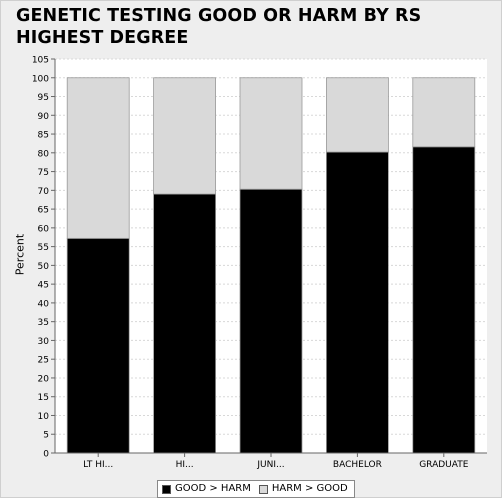 The height and width of the screenshot is (498, 502). I want to click on y-tick-label: 105, so click(40, 61).